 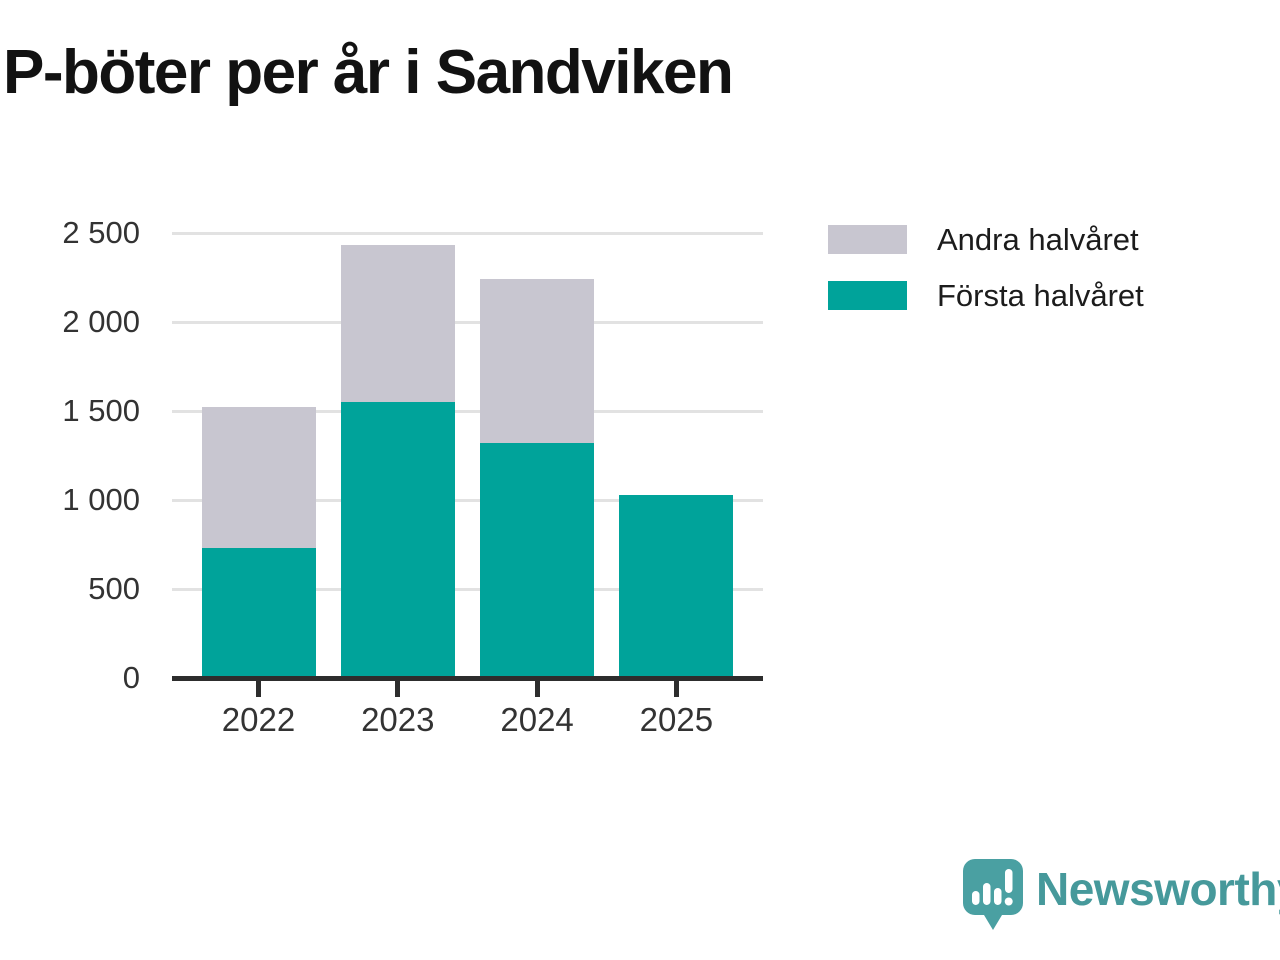 What do you see at coordinates (676, 689) in the screenshot?
I see `x-tick-2025` at bounding box center [676, 689].